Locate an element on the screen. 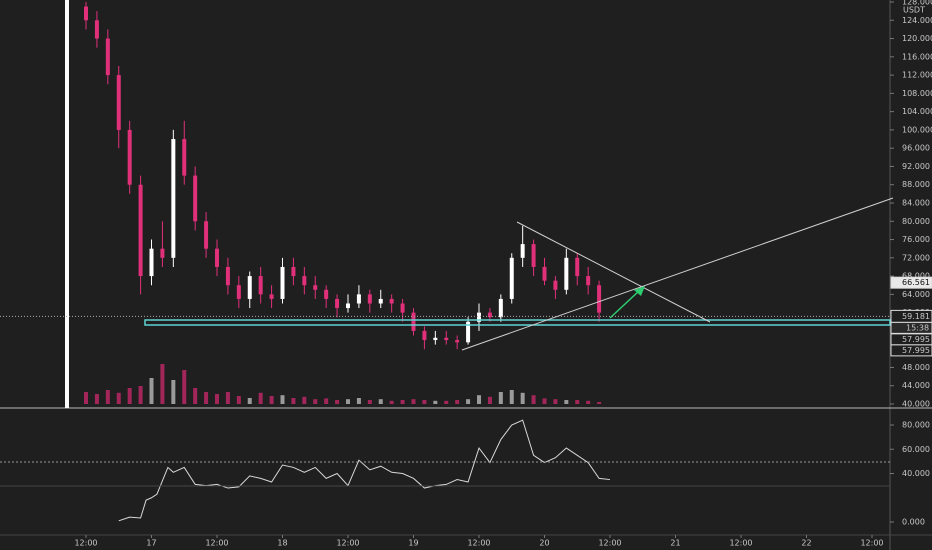  y-tick-label: 124.000 is located at coordinates (917, 20).